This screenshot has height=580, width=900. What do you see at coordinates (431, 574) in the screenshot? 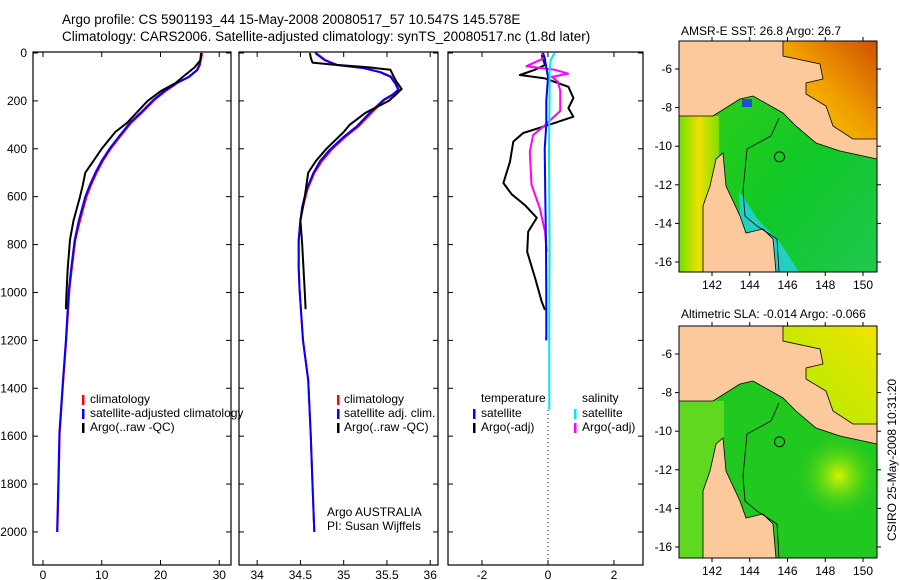
I see `x-tick-label: 36` at bounding box center [431, 574].